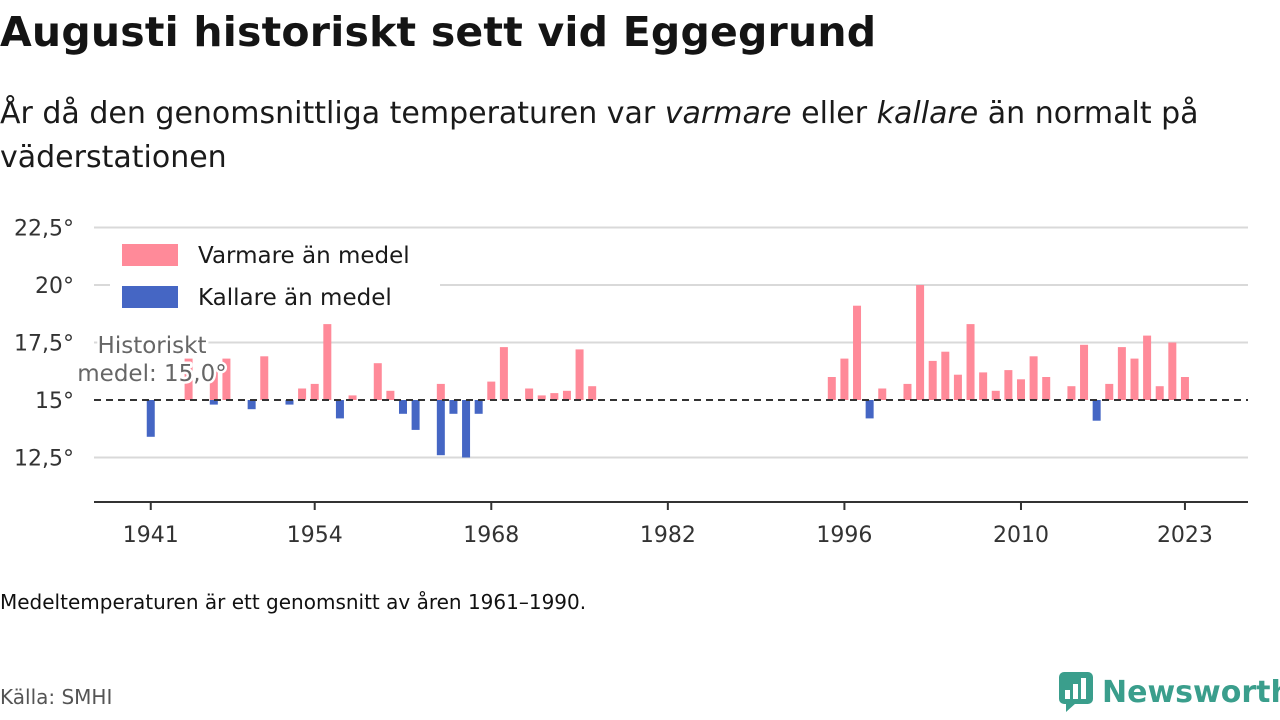 The image size is (1280, 720). I want to click on x-tick-label: 2023, so click(1185, 535).